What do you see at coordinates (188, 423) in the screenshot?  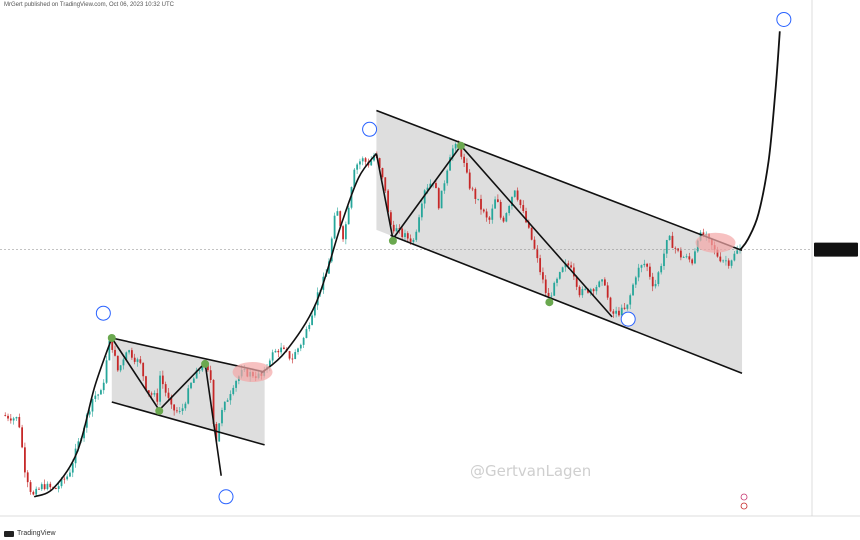 I see `channel-1-lower-line` at bounding box center [188, 423].